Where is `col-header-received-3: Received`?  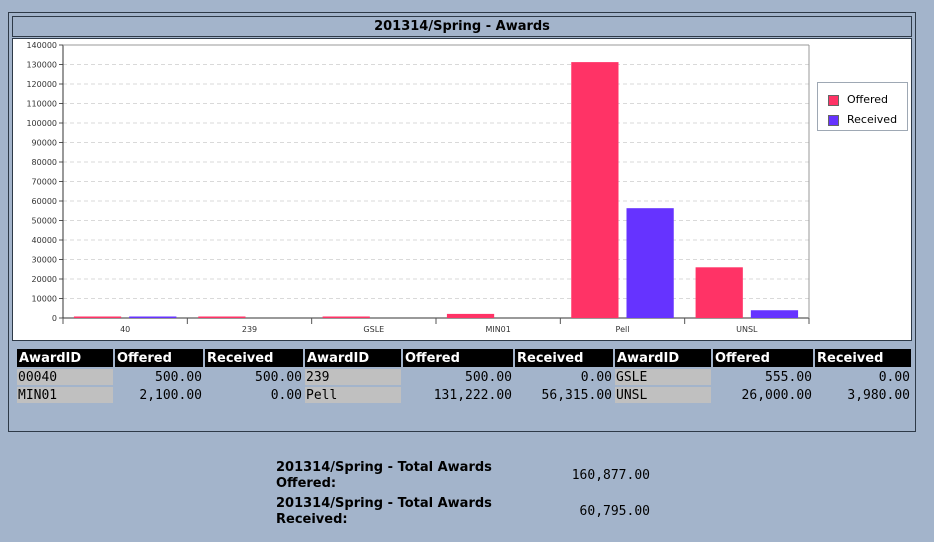 col-header-received-3: Received is located at coordinates (863, 358).